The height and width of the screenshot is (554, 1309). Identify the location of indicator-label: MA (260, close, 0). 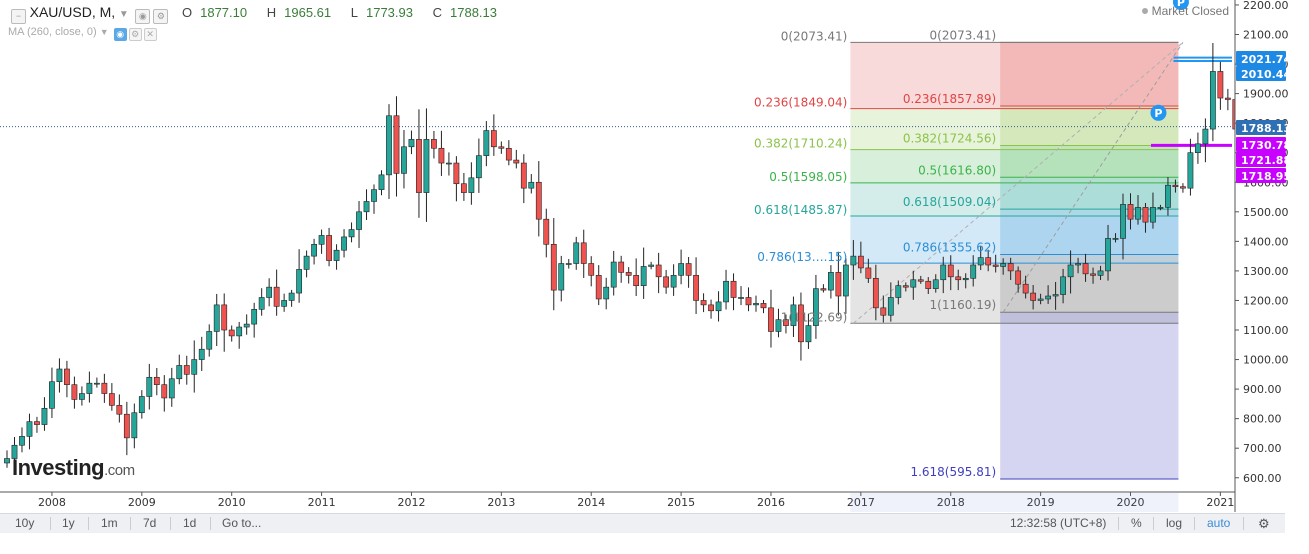
(52, 32).